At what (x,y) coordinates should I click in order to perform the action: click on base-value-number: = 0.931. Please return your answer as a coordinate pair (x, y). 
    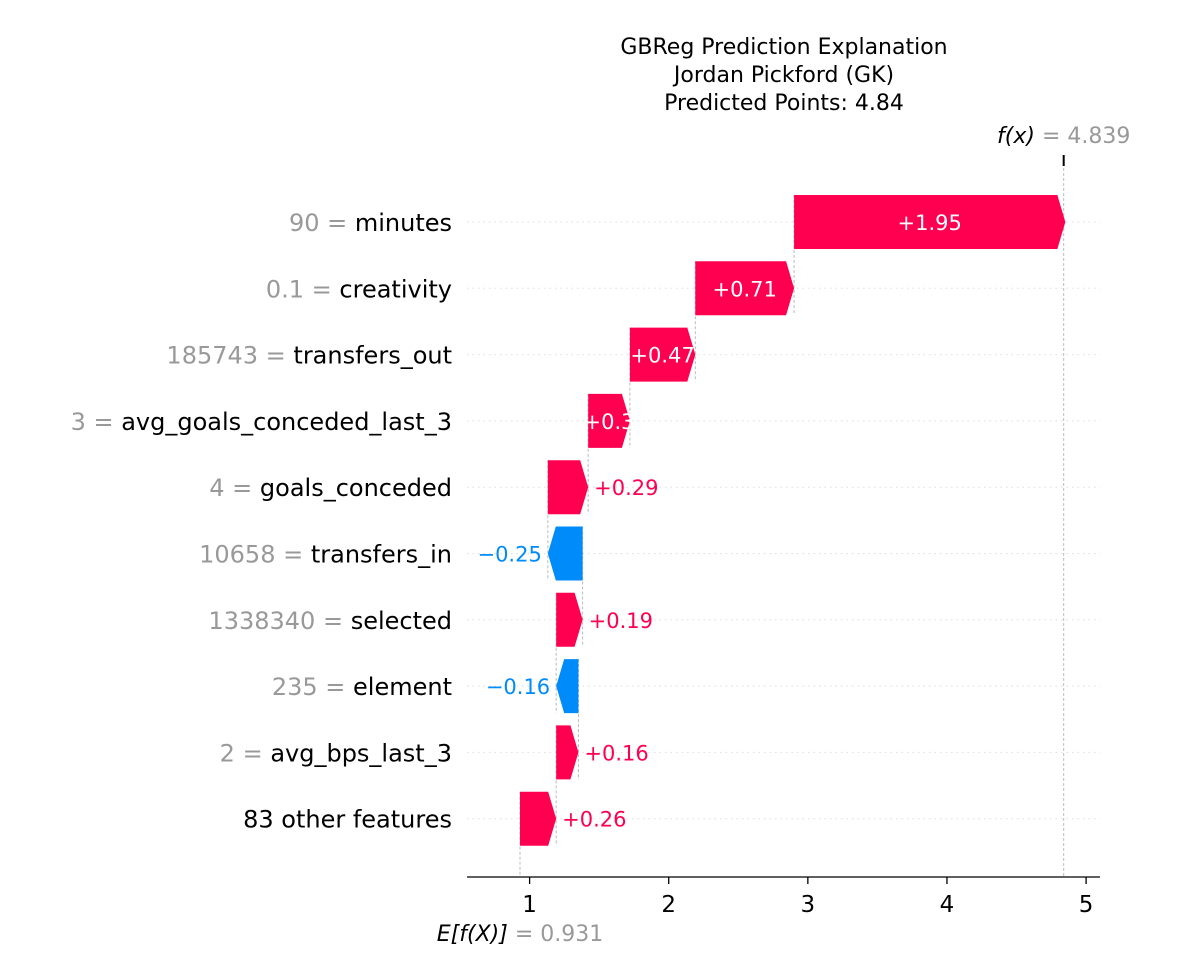
    Looking at the image, I should click on (555, 934).